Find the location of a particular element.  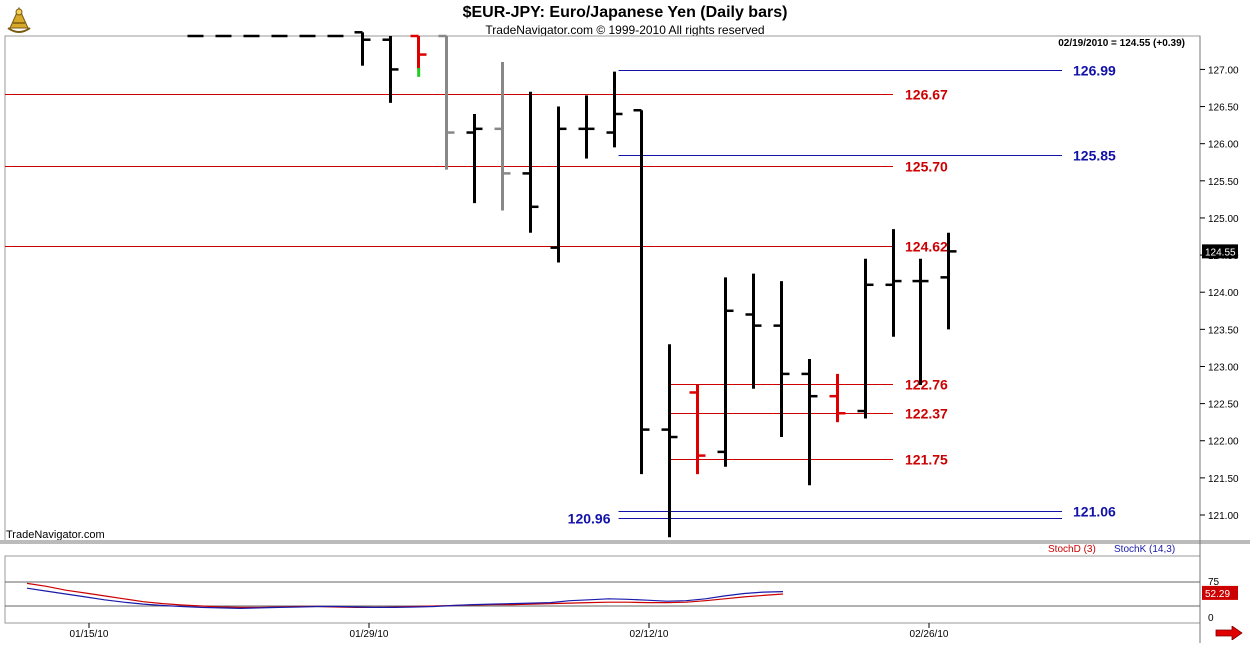

sextant-logo-icon is located at coordinates (19, 19).